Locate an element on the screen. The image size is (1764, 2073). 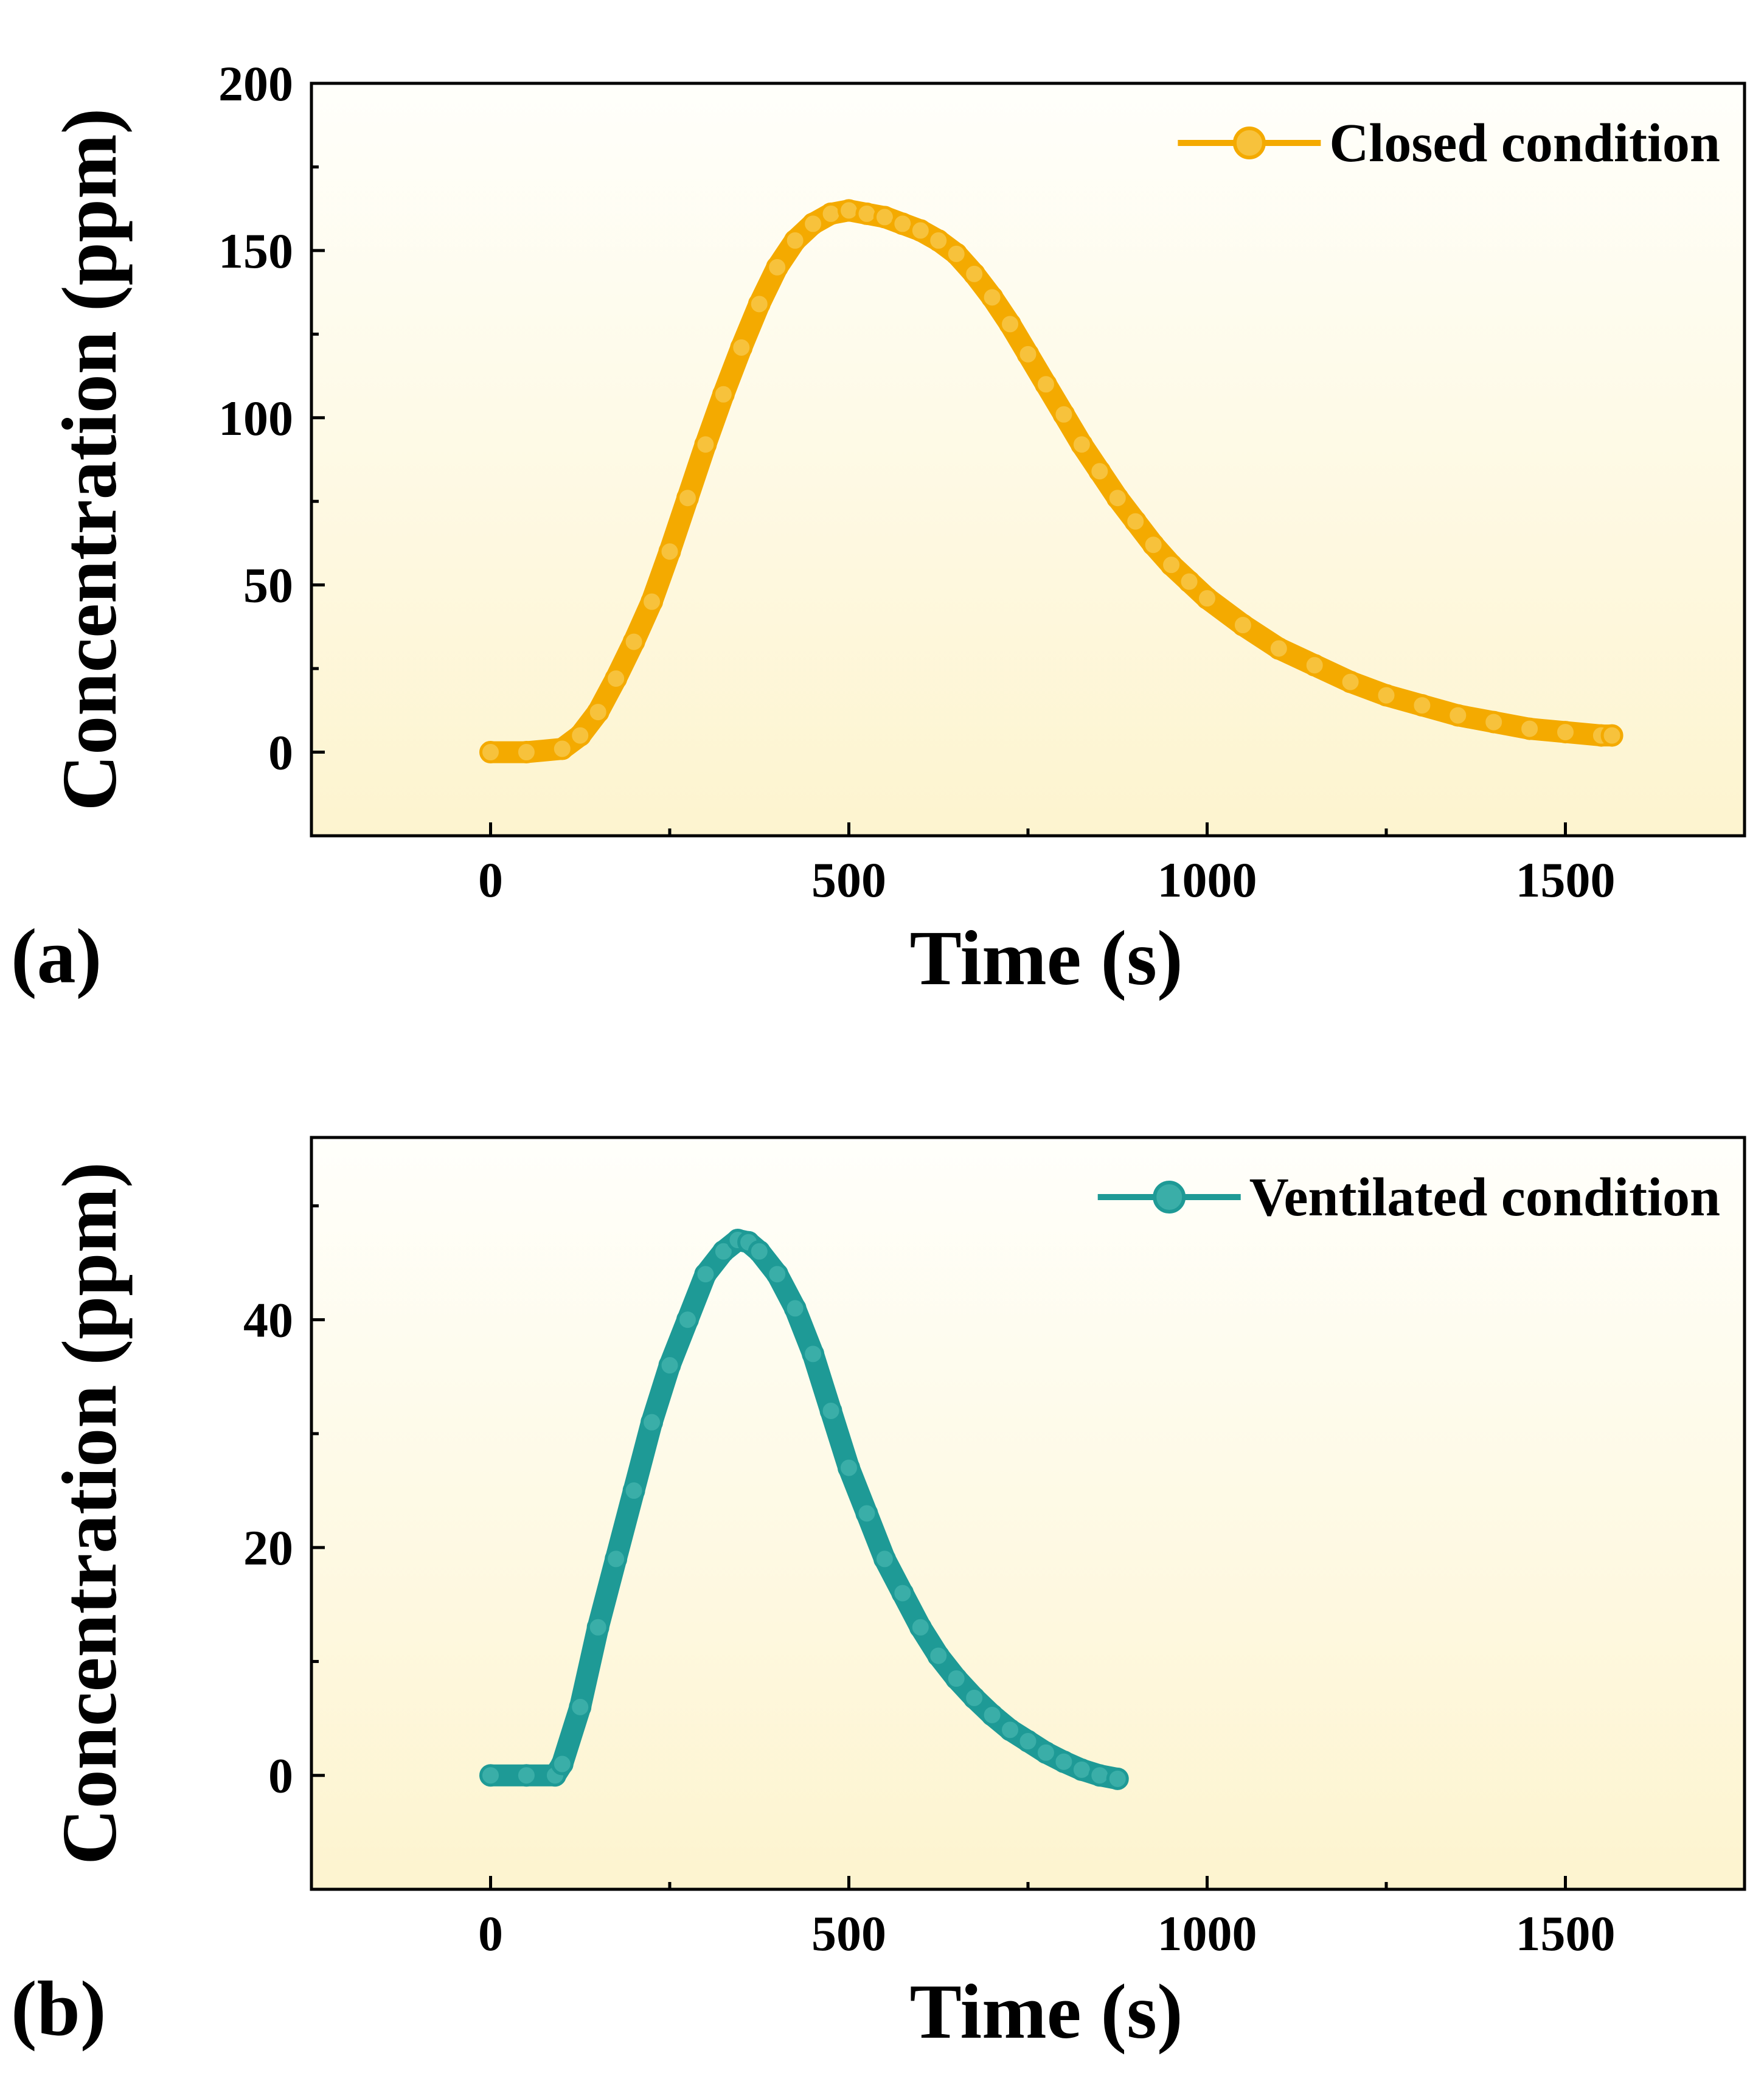
x-axis-title: Time (s) is located at coordinates (1045, 2012).